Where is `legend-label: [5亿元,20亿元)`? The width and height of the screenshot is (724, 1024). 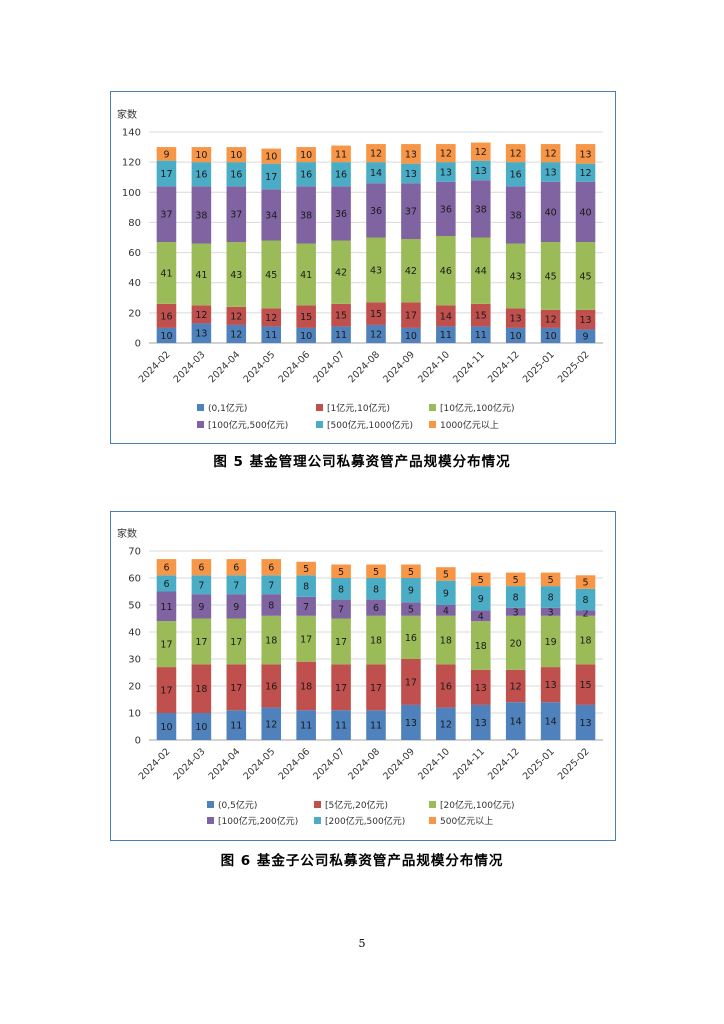 legend-label: [5亿元,20亿元) is located at coordinates (356, 805).